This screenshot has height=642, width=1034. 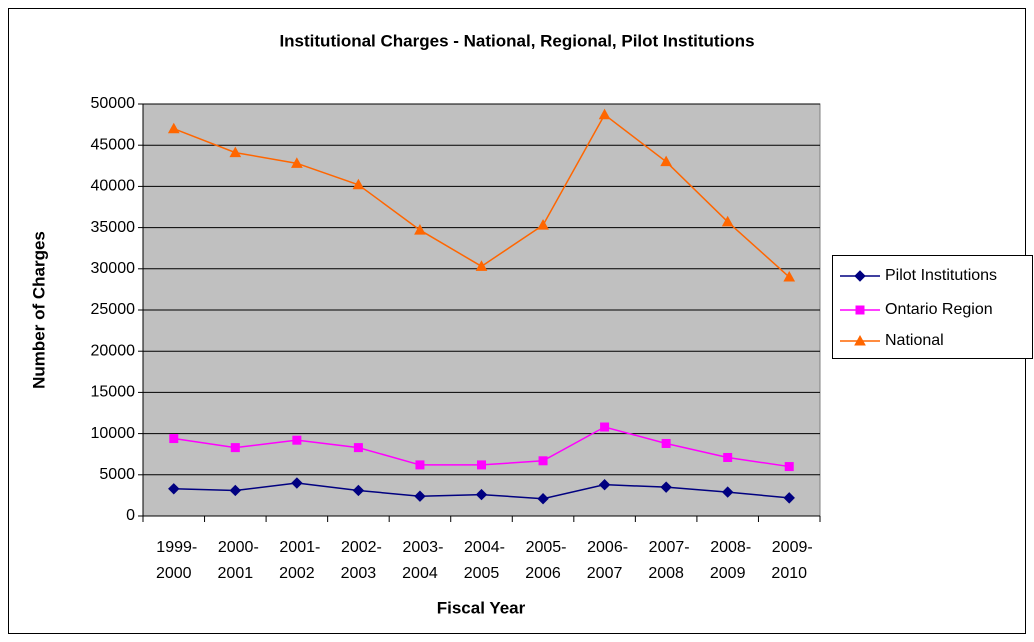 What do you see at coordinates (113, 268) in the screenshot?
I see `y-tick-label: 30000` at bounding box center [113, 268].